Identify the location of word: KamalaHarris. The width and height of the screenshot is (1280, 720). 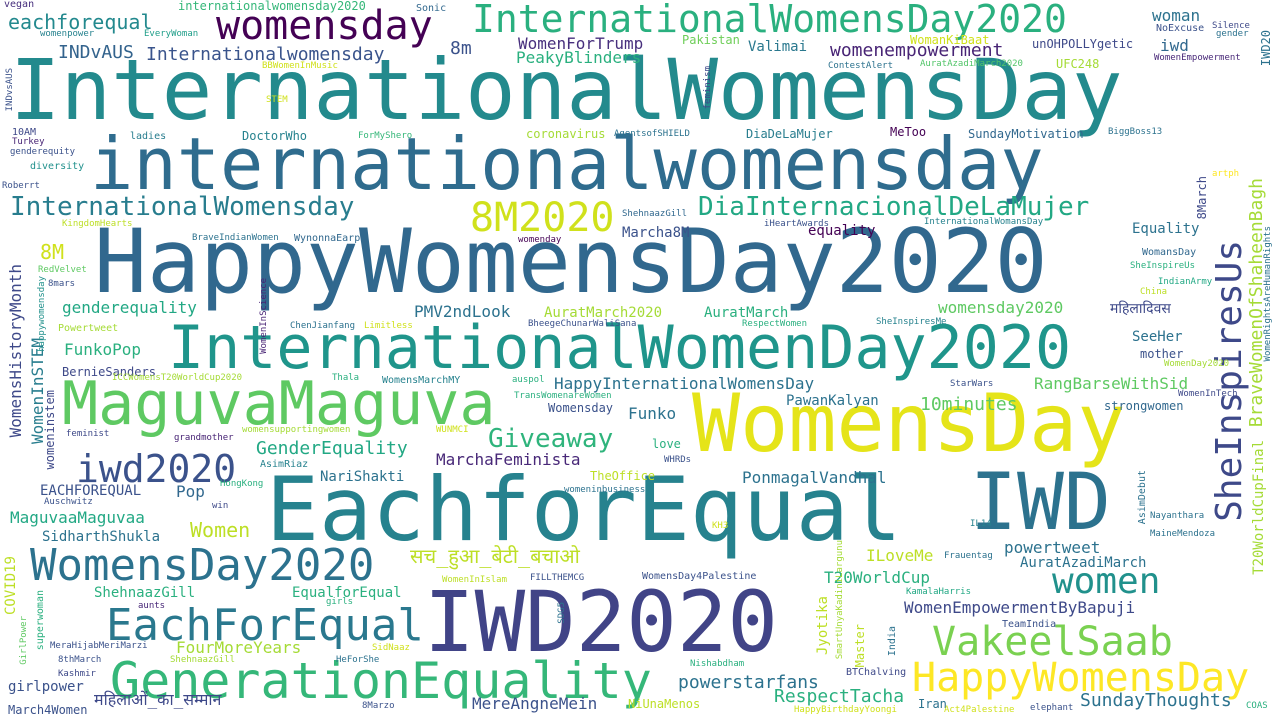
(939, 592).